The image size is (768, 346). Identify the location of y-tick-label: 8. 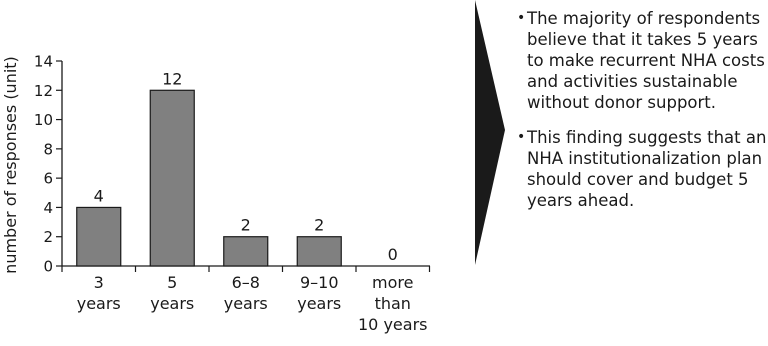
(48, 149).